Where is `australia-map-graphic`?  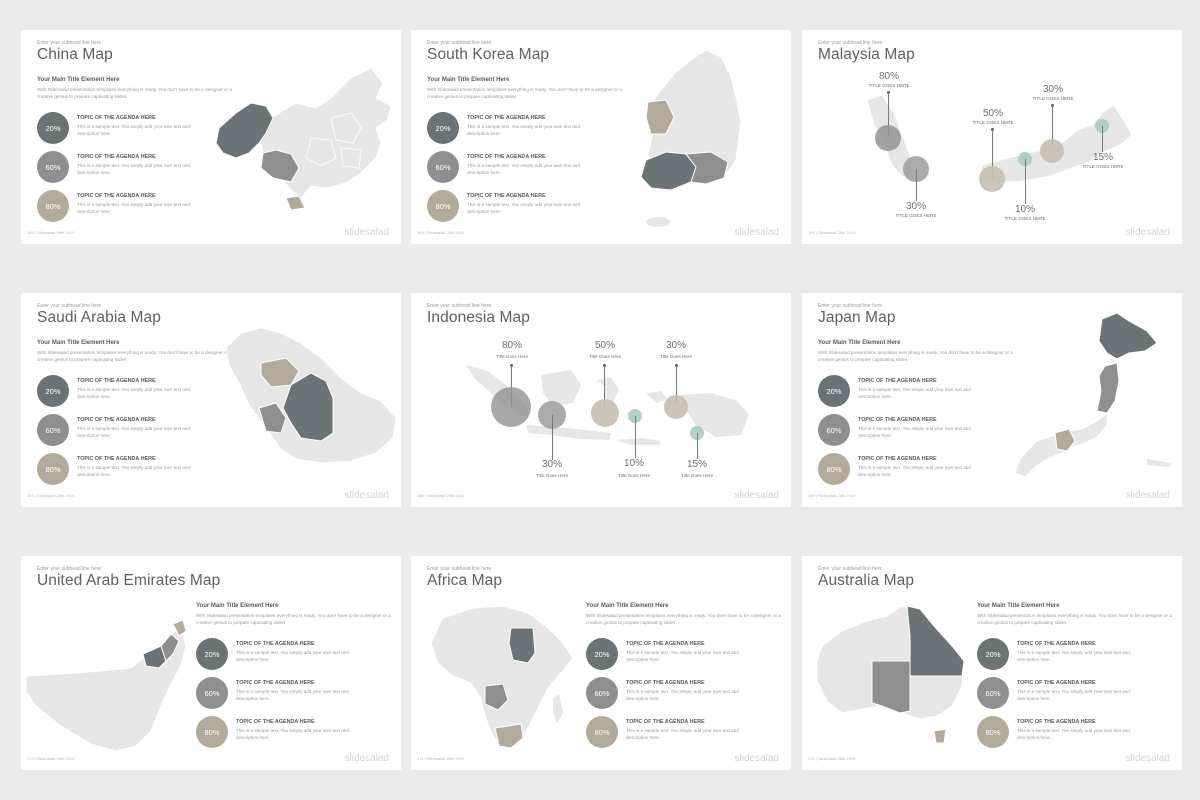 australia-map-graphic is located at coordinates (890, 674).